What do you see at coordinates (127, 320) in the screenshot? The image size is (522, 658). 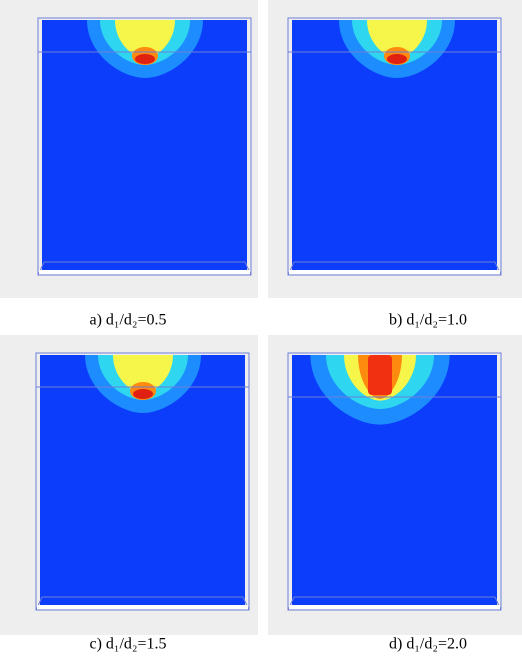 I see `caption: a) d₁/d₂=0.5` at bounding box center [127, 320].